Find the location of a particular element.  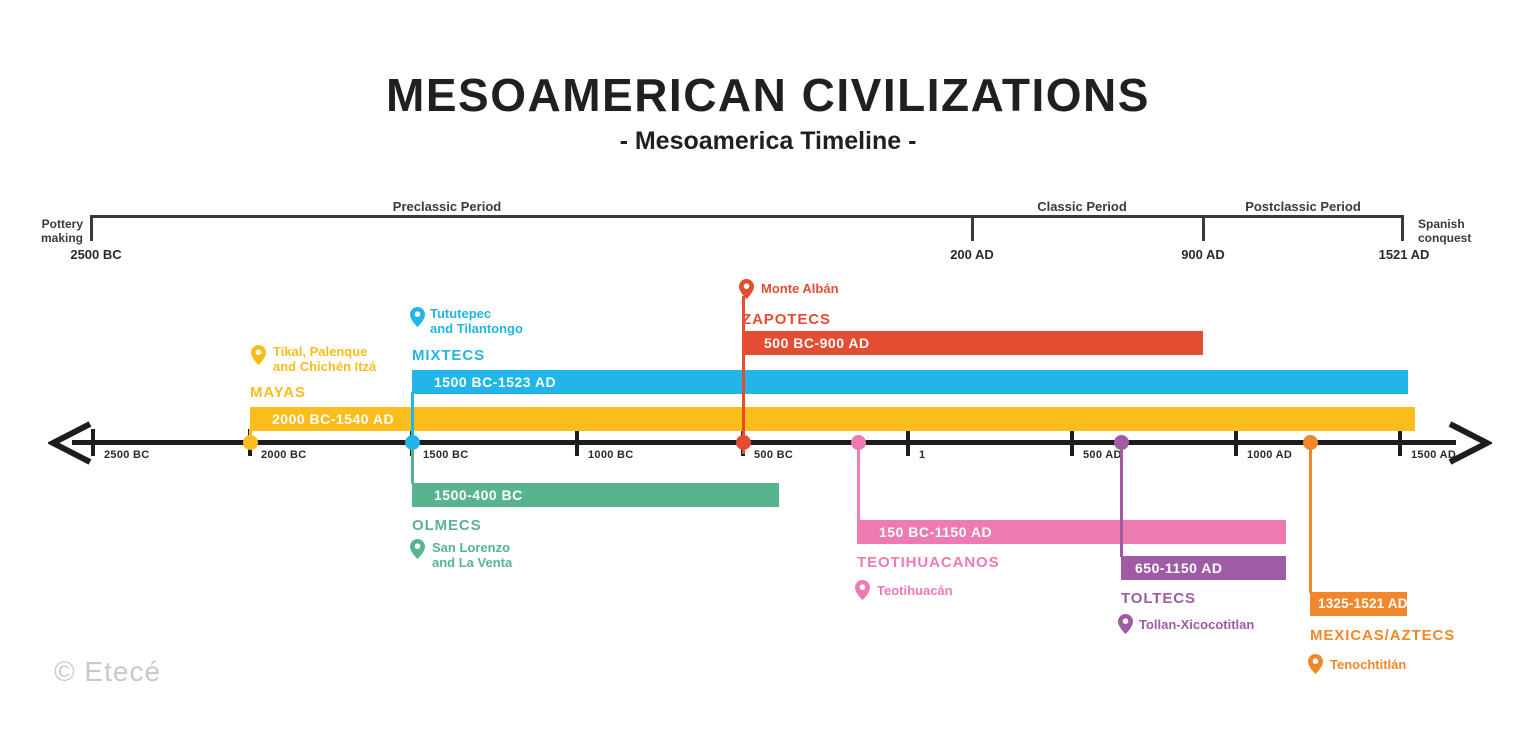

timeline-bar-teotihuacanos: 150 BC-1150 AD is located at coordinates (1071, 532).